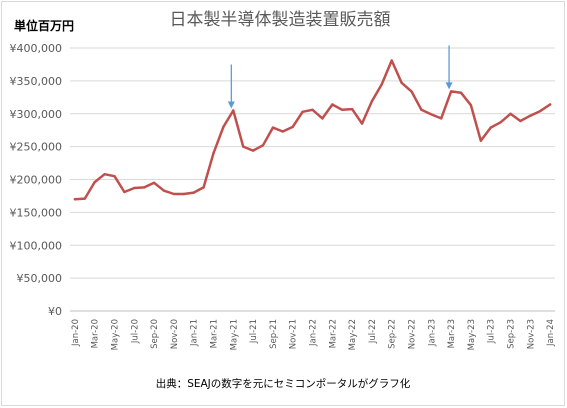 The width and height of the screenshot is (567, 408). Describe the element at coordinates (76, 333) in the screenshot. I see `x-tick-label: Jan-20` at that location.